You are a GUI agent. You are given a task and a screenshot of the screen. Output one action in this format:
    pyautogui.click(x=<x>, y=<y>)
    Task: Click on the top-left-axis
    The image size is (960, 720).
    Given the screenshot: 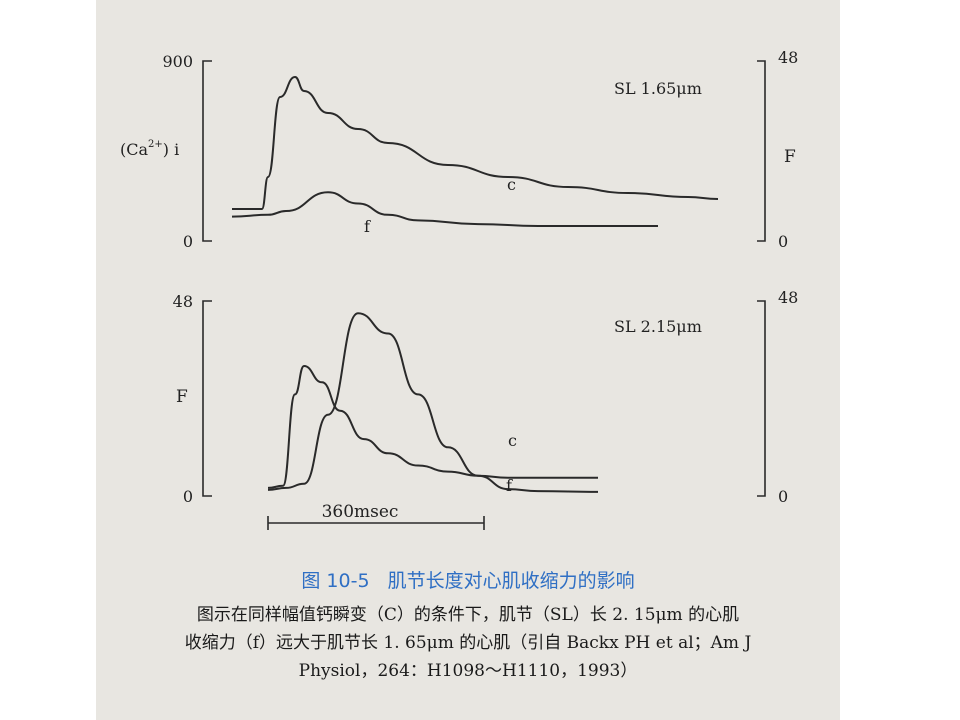 What is the action you would take?
    pyautogui.click(x=207, y=151)
    